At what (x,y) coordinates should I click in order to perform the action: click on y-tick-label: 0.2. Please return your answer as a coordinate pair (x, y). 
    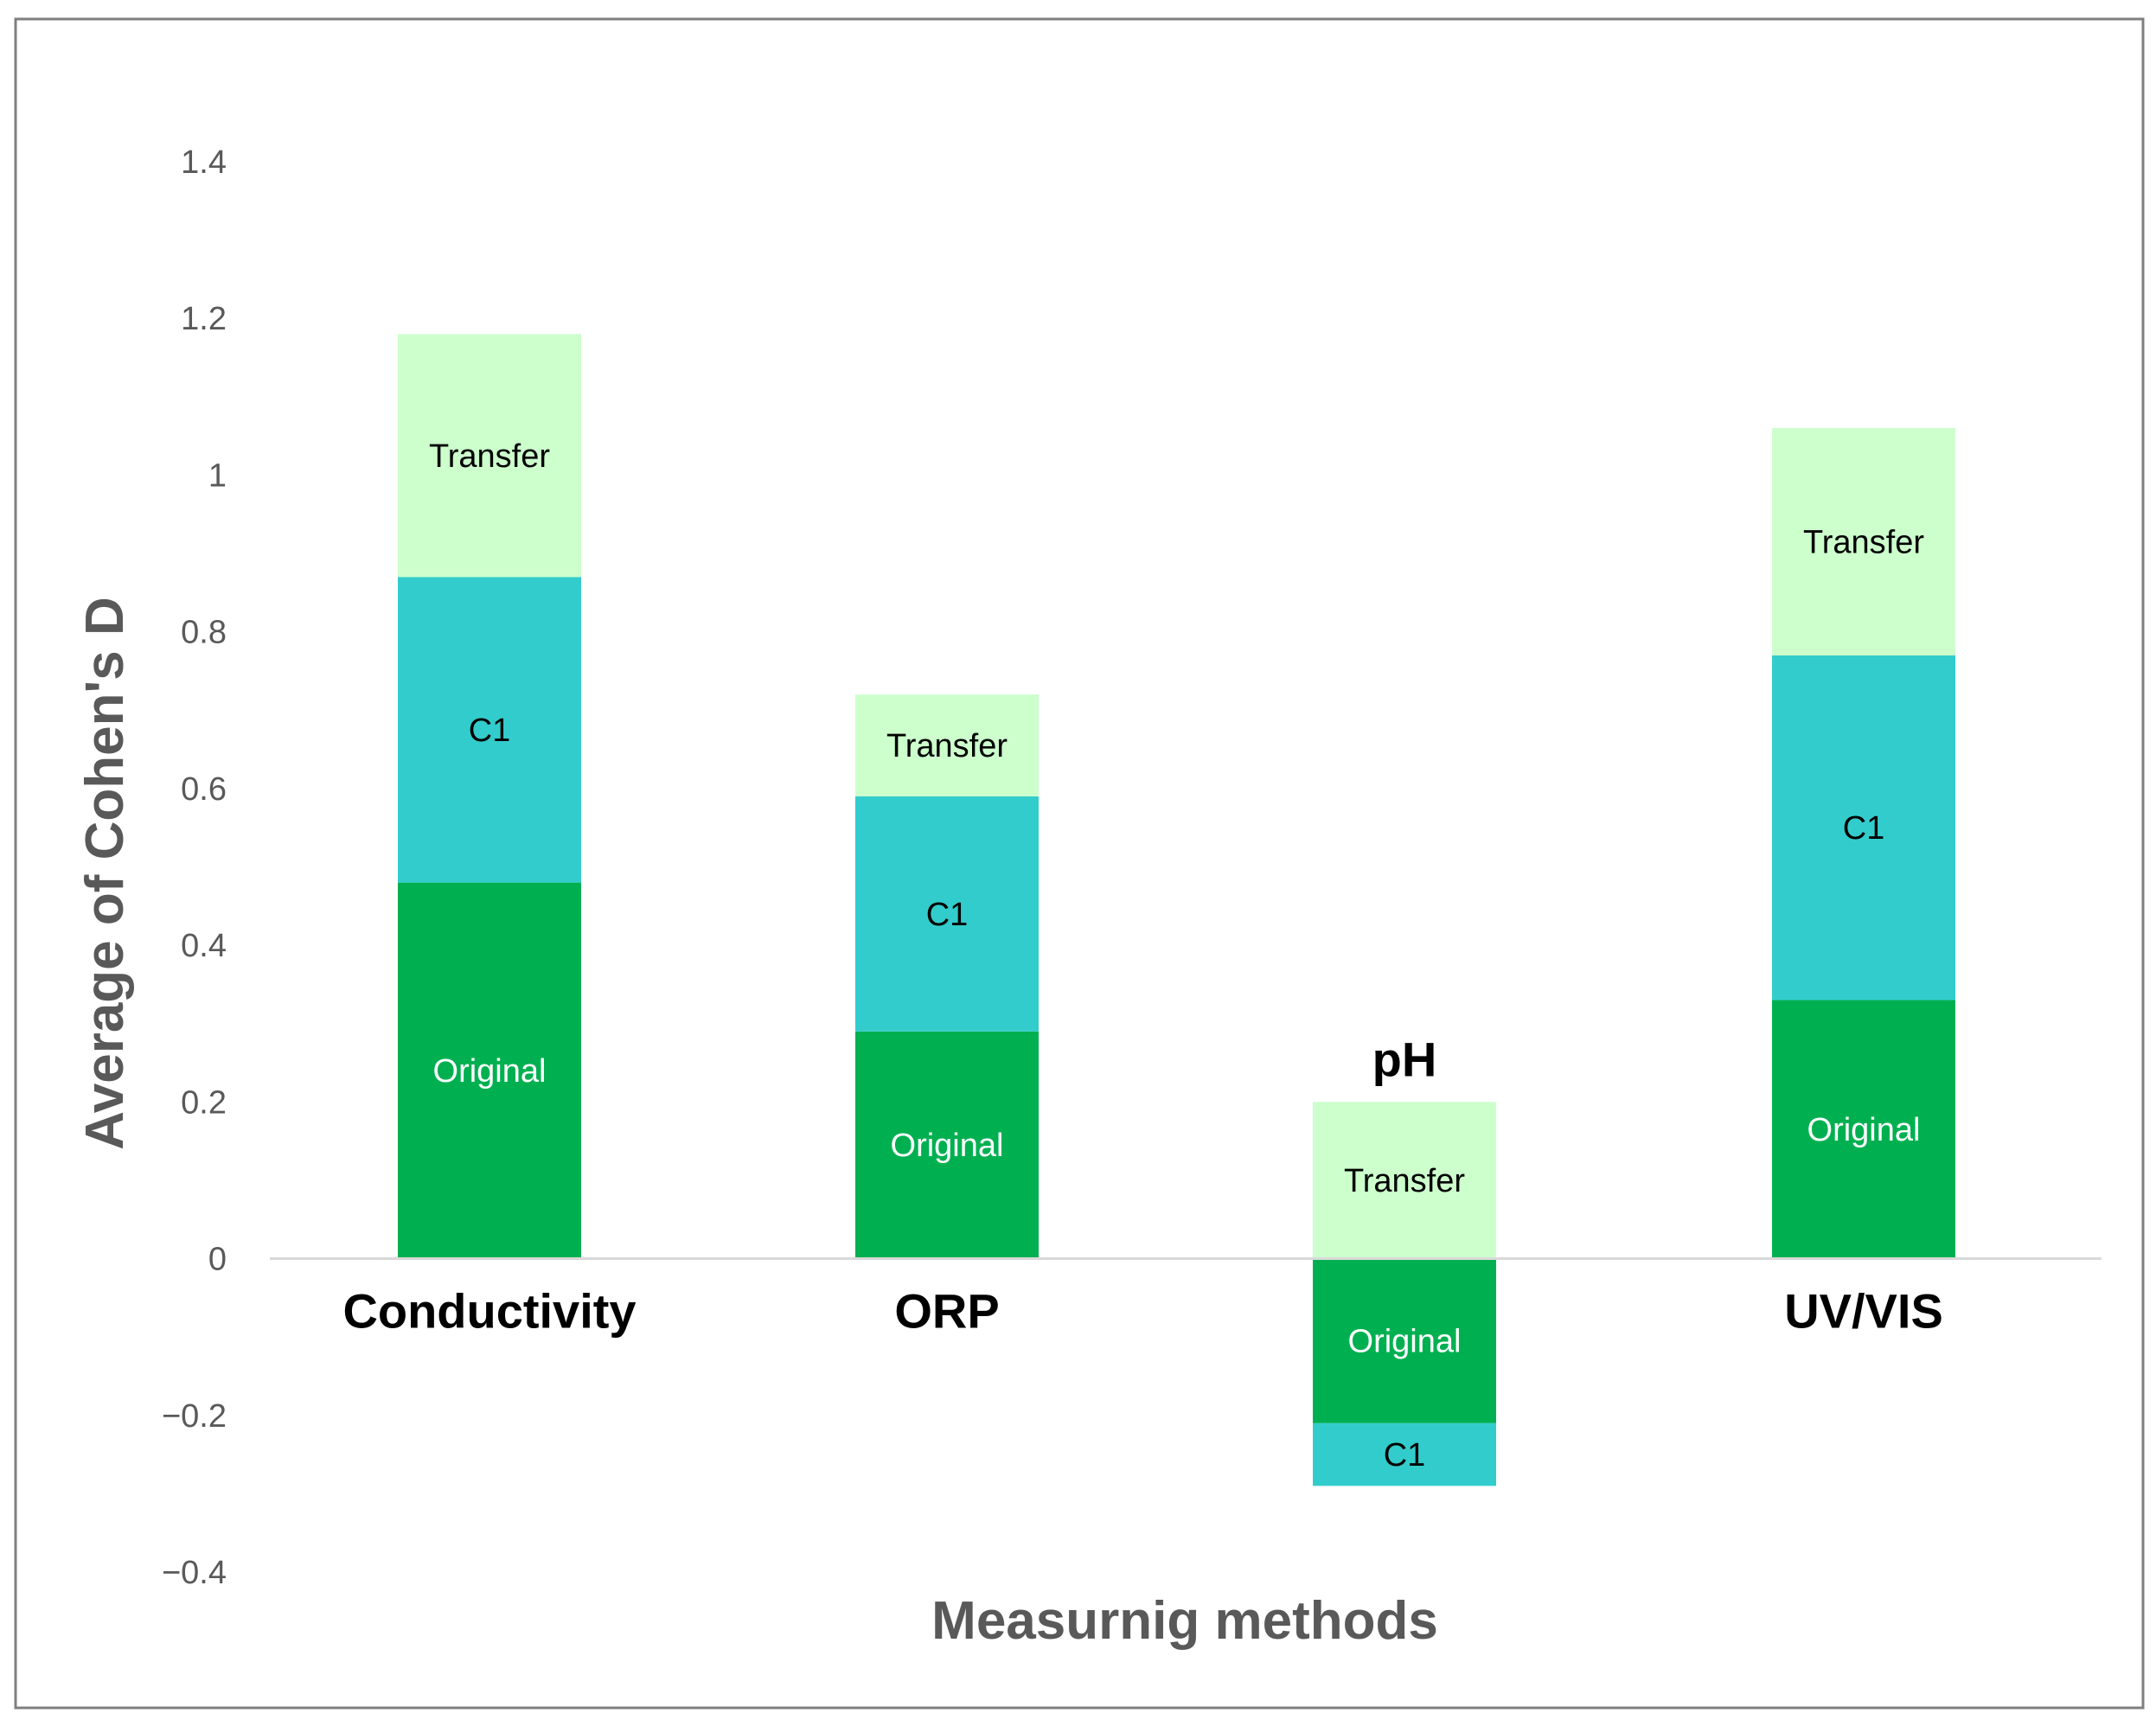
    Looking at the image, I should click on (204, 1103).